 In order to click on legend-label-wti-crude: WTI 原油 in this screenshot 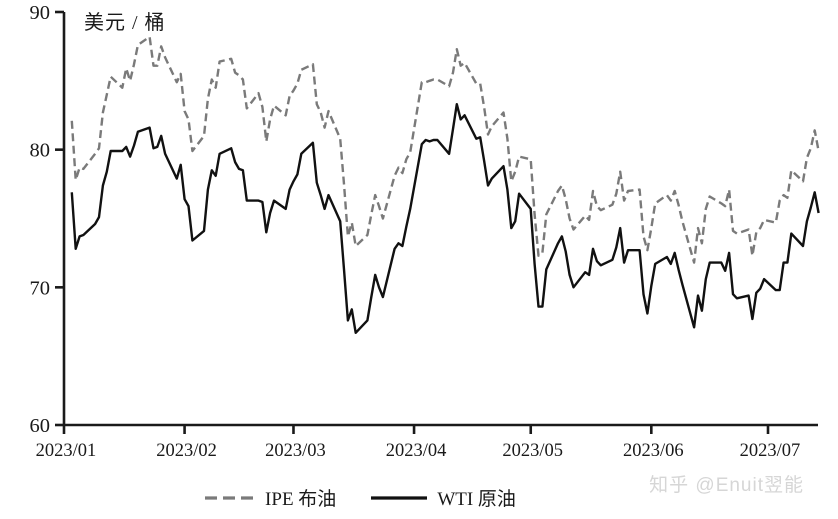, I will do `click(476, 499)`.